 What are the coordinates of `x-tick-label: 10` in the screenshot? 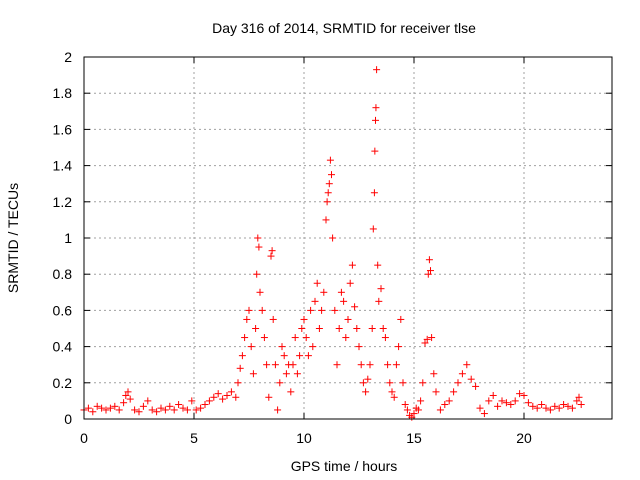 It's located at (304, 438).